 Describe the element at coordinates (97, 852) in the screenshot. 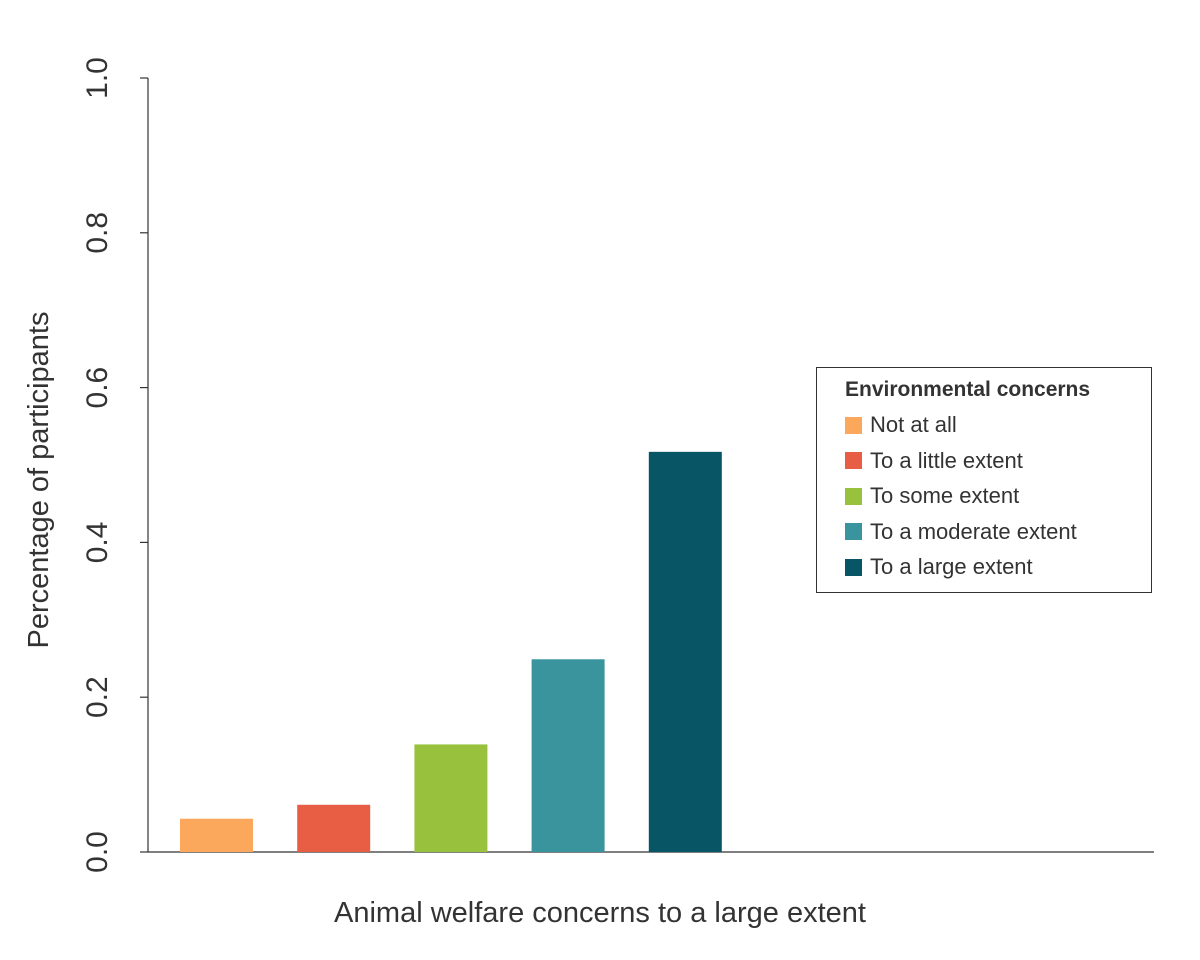

I see `y-tick-label: 0.0` at that location.